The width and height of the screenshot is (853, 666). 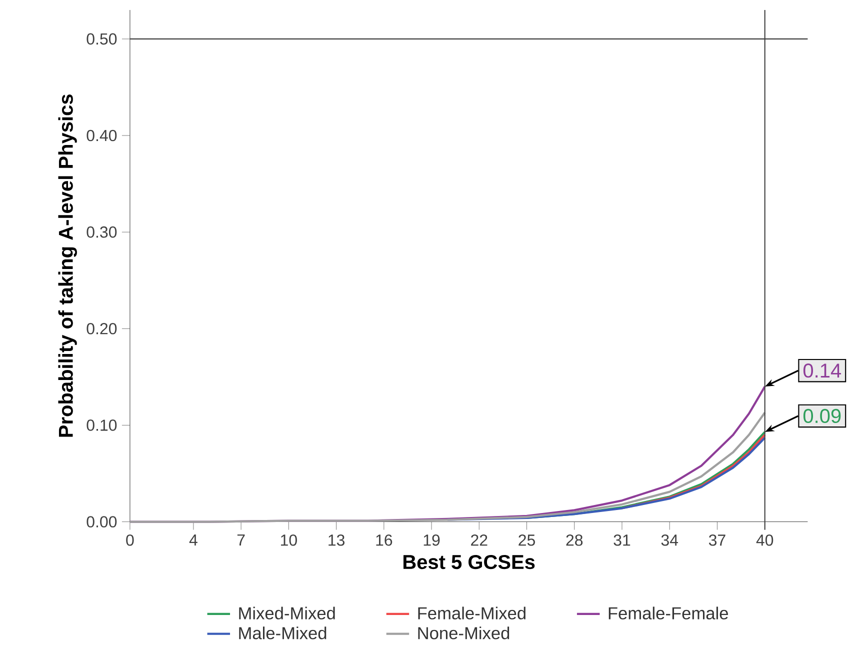 I want to click on x-tick-label: 31, so click(x=622, y=540).